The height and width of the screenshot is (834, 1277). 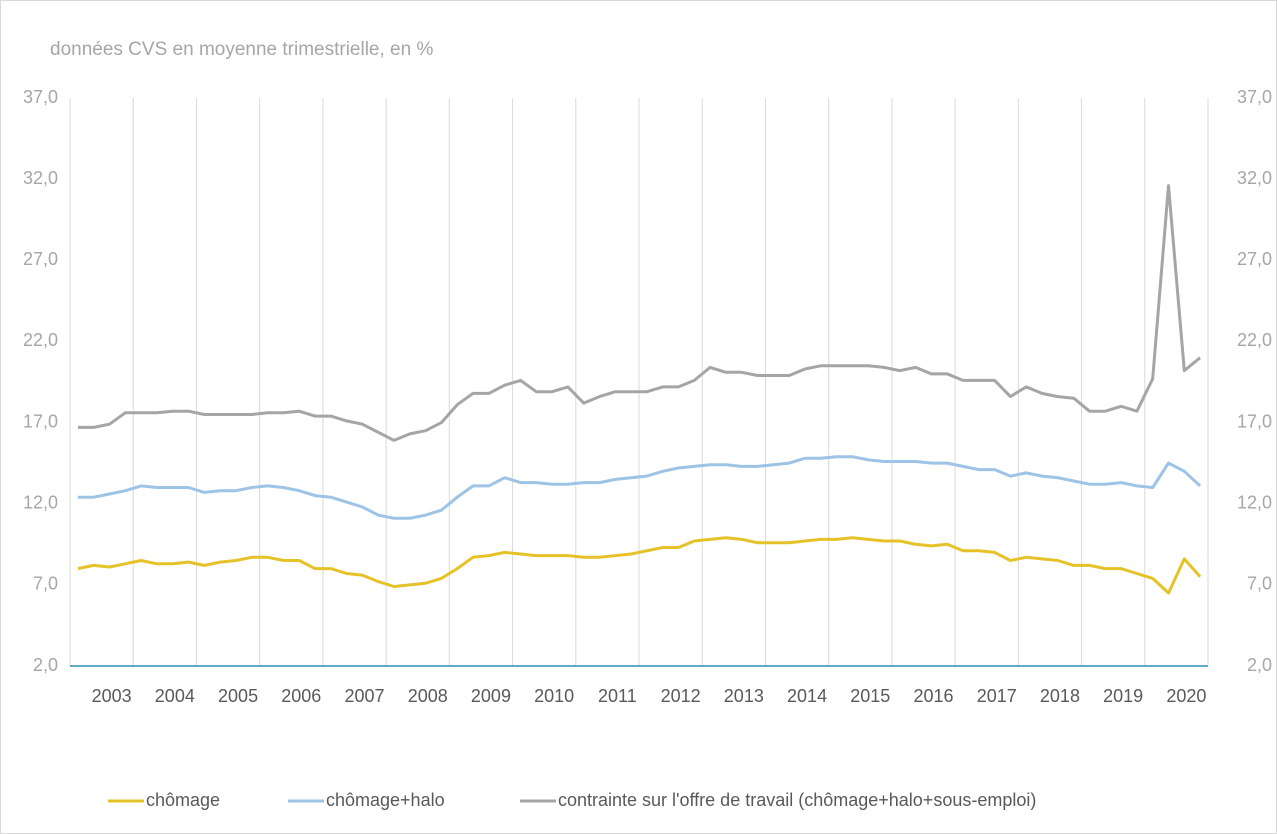 I want to click on x-tick-label: 2018, so click(x=1060, y=696).